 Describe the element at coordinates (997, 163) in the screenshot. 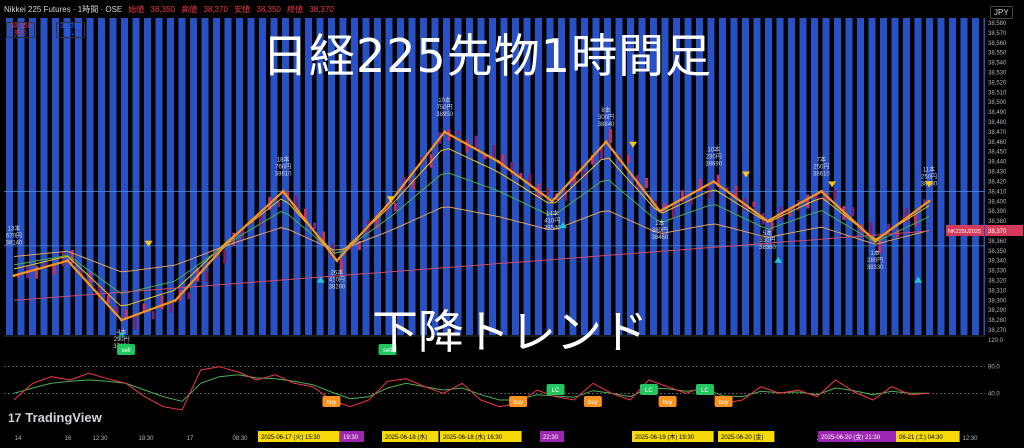

I see `price-tick-label: 38,440` at that location.